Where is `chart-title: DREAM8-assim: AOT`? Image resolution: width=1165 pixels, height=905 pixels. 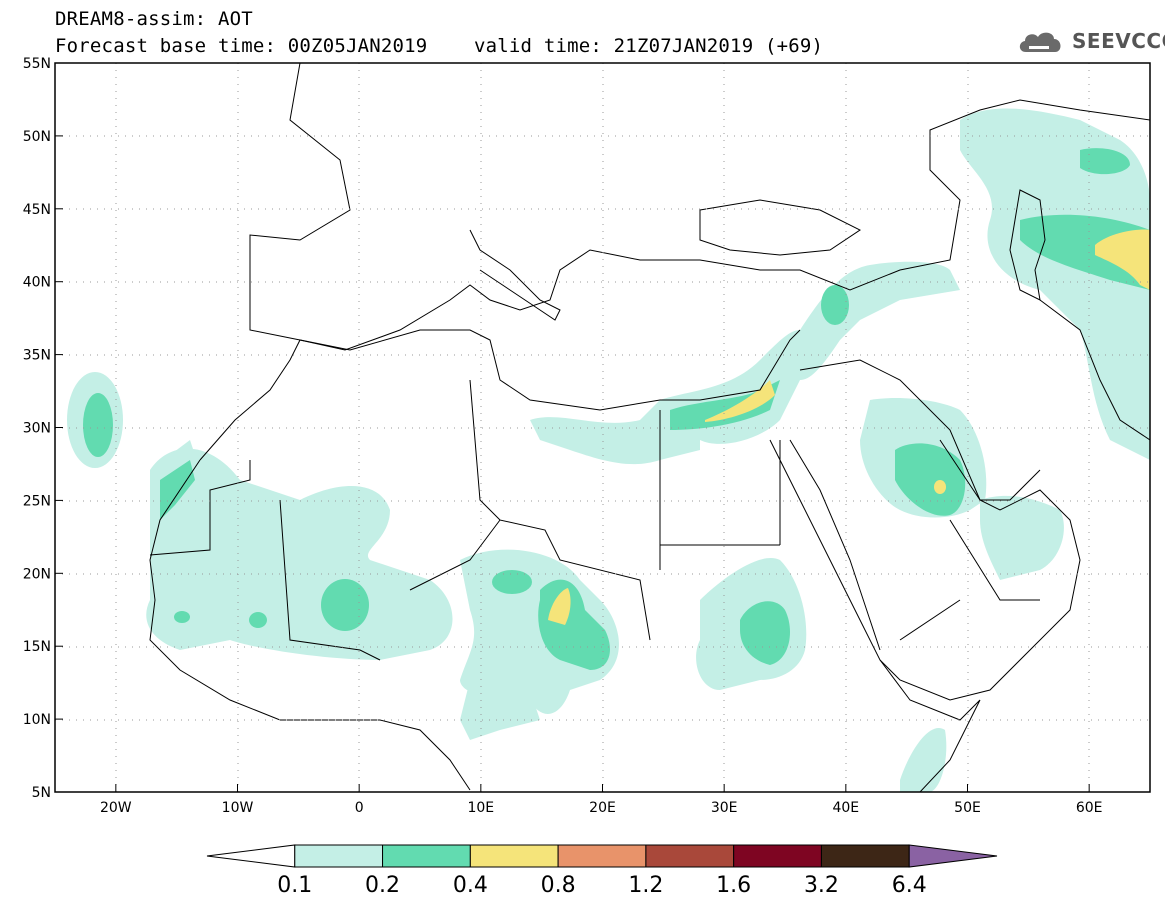 chart-title: DREAM8-assim: AOT is located at coordinates (154, 19).